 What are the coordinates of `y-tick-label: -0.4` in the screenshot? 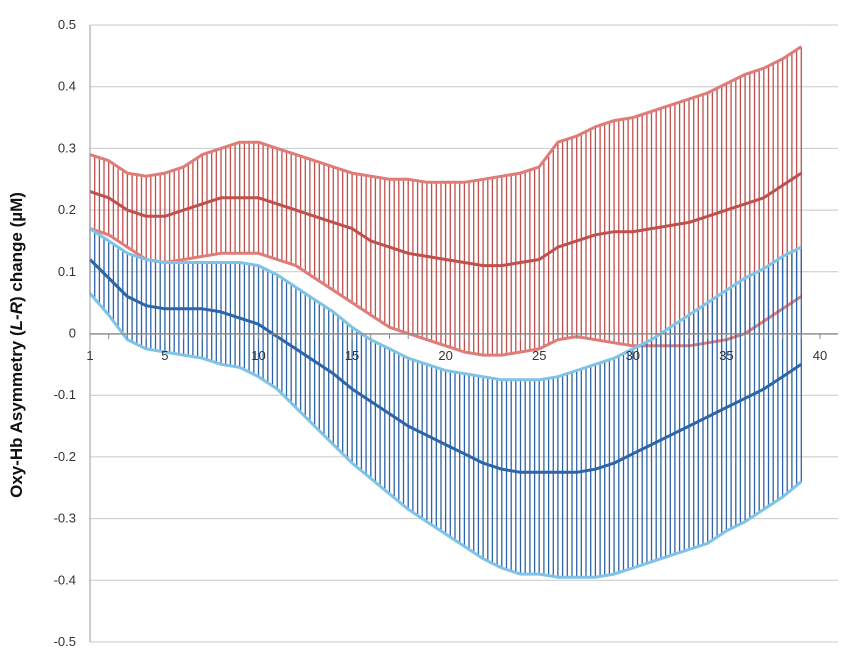 It's located at (65, 579).